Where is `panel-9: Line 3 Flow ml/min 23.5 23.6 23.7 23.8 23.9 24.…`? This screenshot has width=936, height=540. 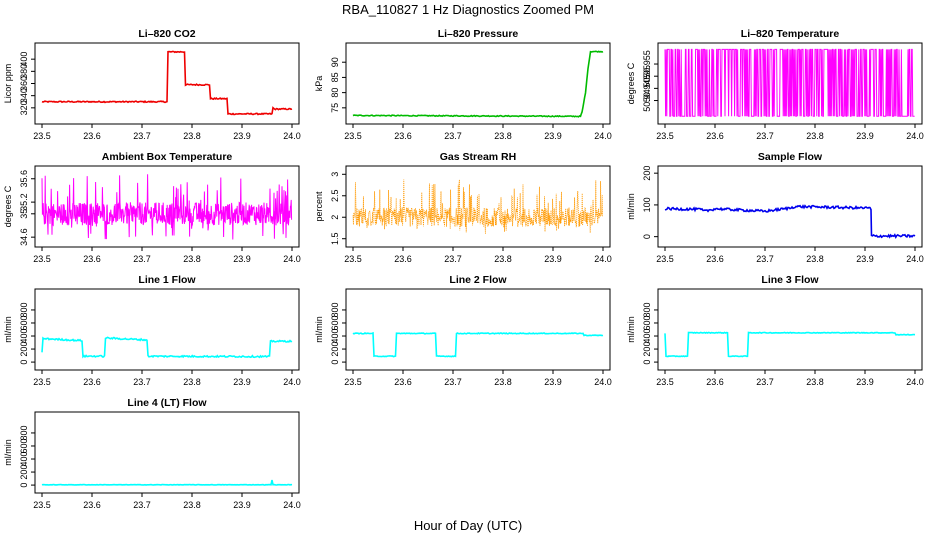 panel-9: Line 3 Flow ml/min 23.5 23.6 23.7 23.8 23.9 24.… is located at coordinates (775, 330).